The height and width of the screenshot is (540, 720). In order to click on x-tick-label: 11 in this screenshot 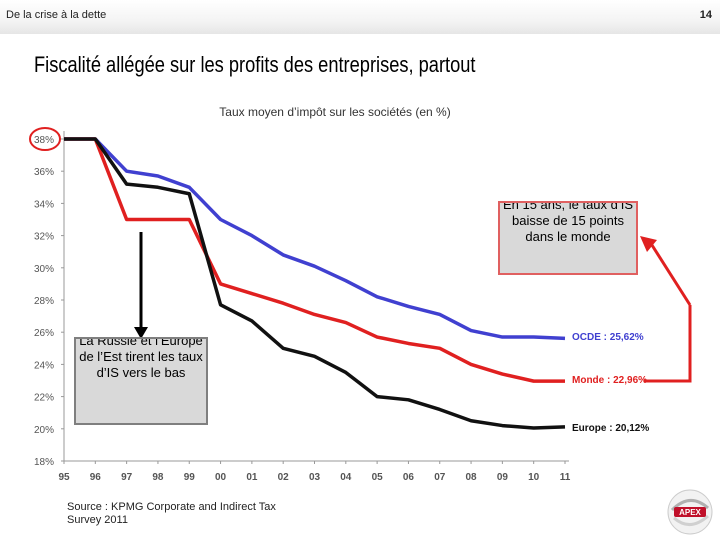, I will do `click(565, 477)`.